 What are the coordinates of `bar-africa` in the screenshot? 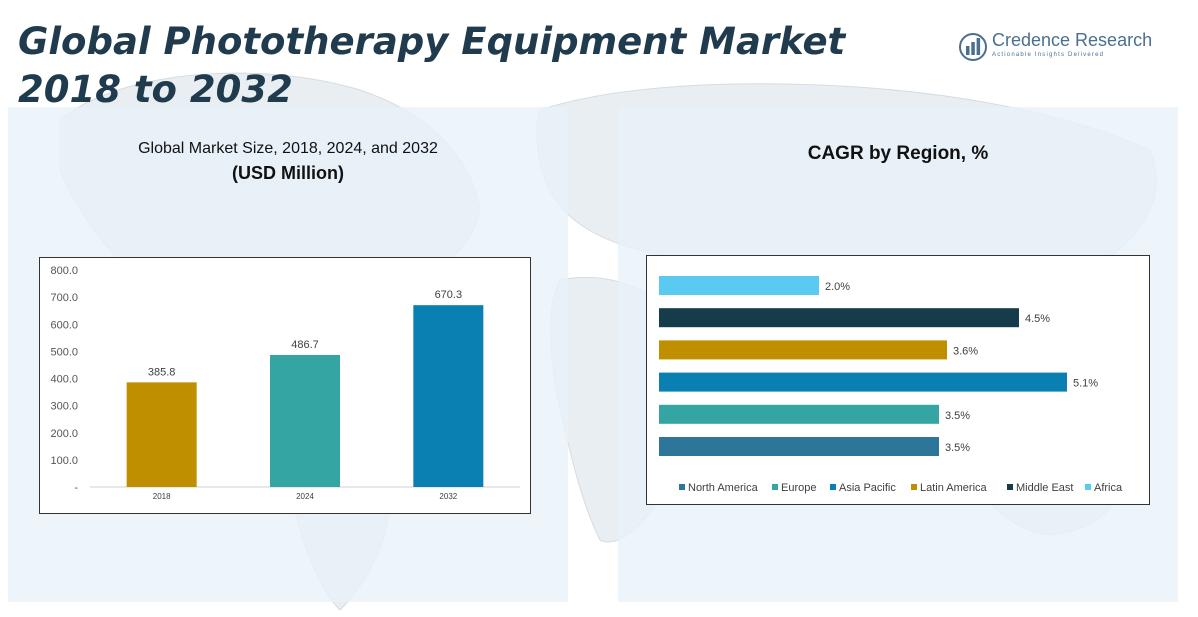 It's located at (739, 285).